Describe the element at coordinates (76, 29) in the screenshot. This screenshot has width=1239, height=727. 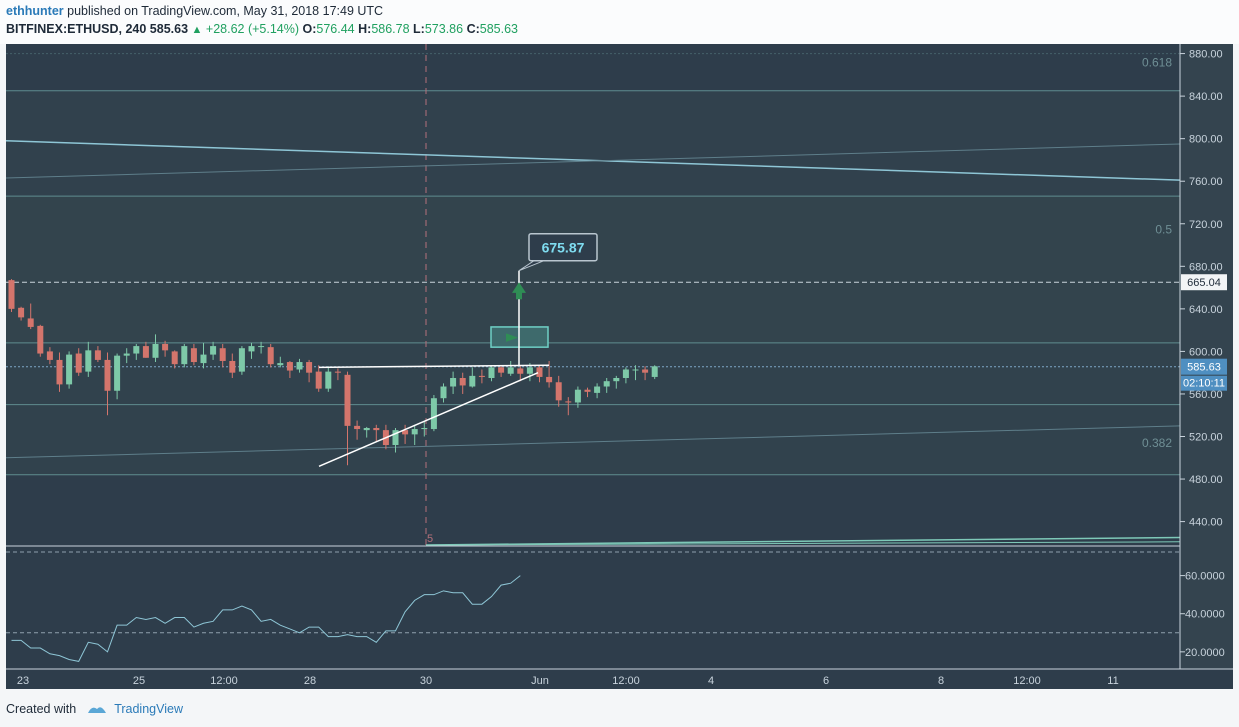
I see `symbol: BITFINEX:ETHUSD, 240` at that location.